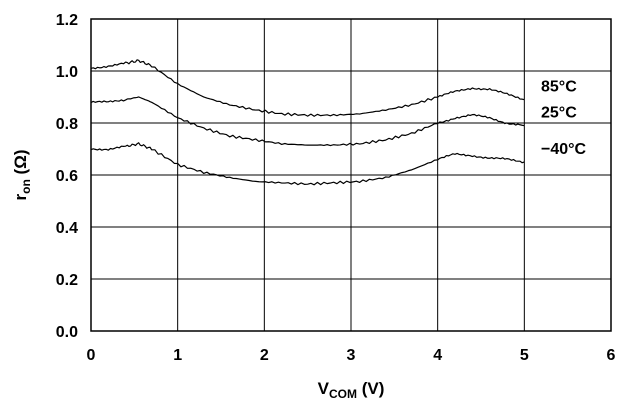 The image size is (618, 405). Describe the element at coordinates (91, 355) in the screenshot. I see `x-tick-label: 0` at that location.